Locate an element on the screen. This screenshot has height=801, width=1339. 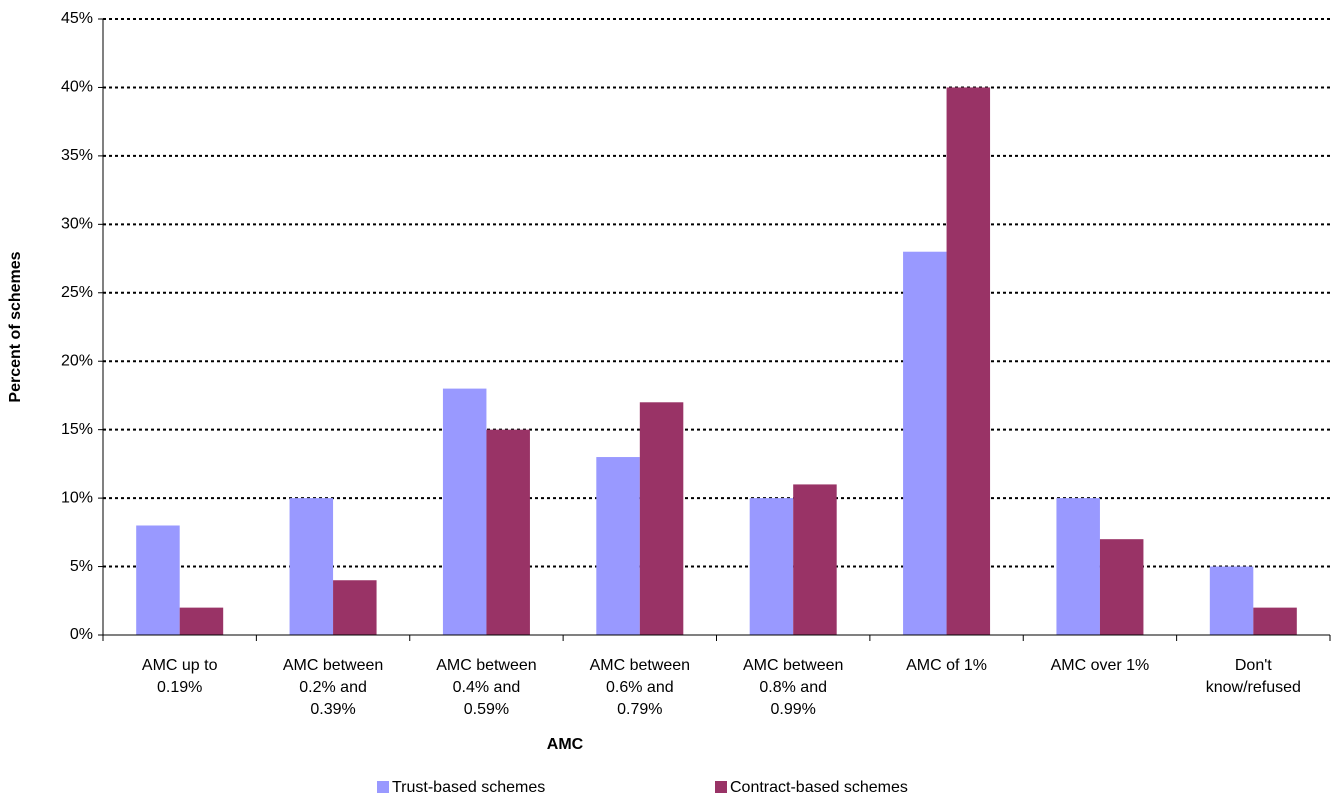
x-tick-label: AMC up to 0.19% is located at coordinates (179, 676).